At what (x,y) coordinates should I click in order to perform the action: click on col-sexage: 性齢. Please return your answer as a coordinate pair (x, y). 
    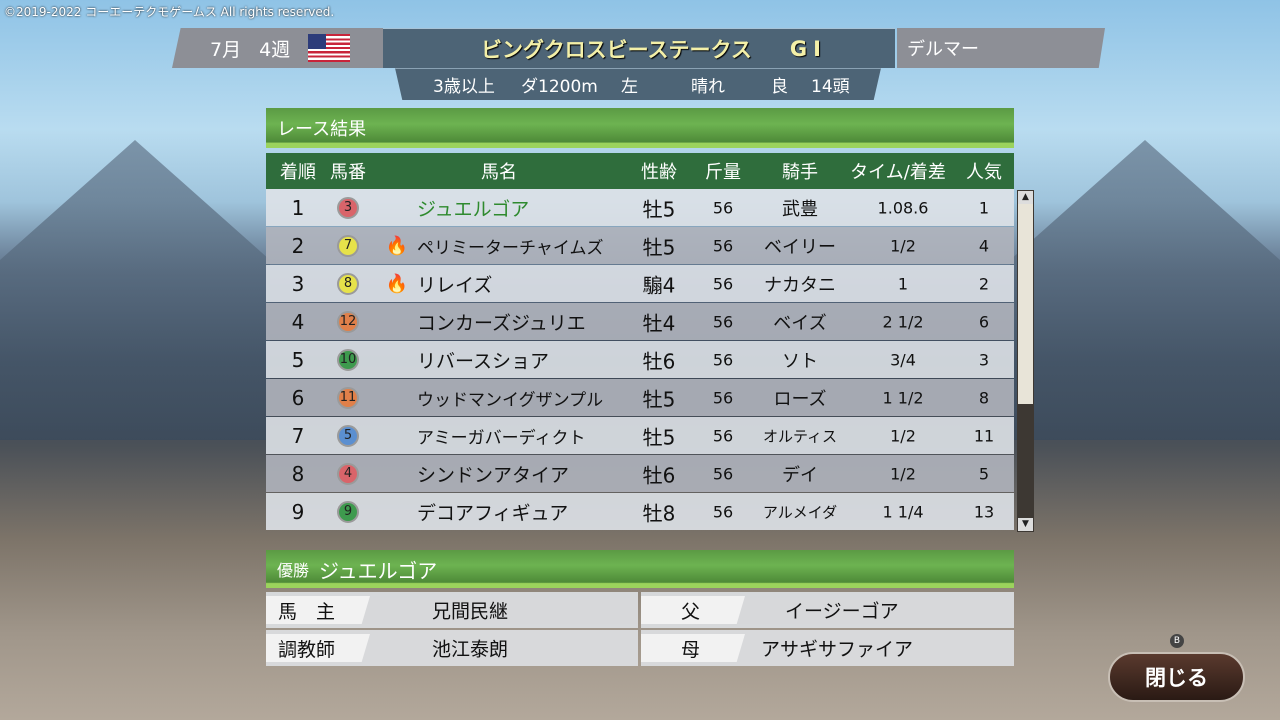
    Looking at the image, I should click on (659, 172).